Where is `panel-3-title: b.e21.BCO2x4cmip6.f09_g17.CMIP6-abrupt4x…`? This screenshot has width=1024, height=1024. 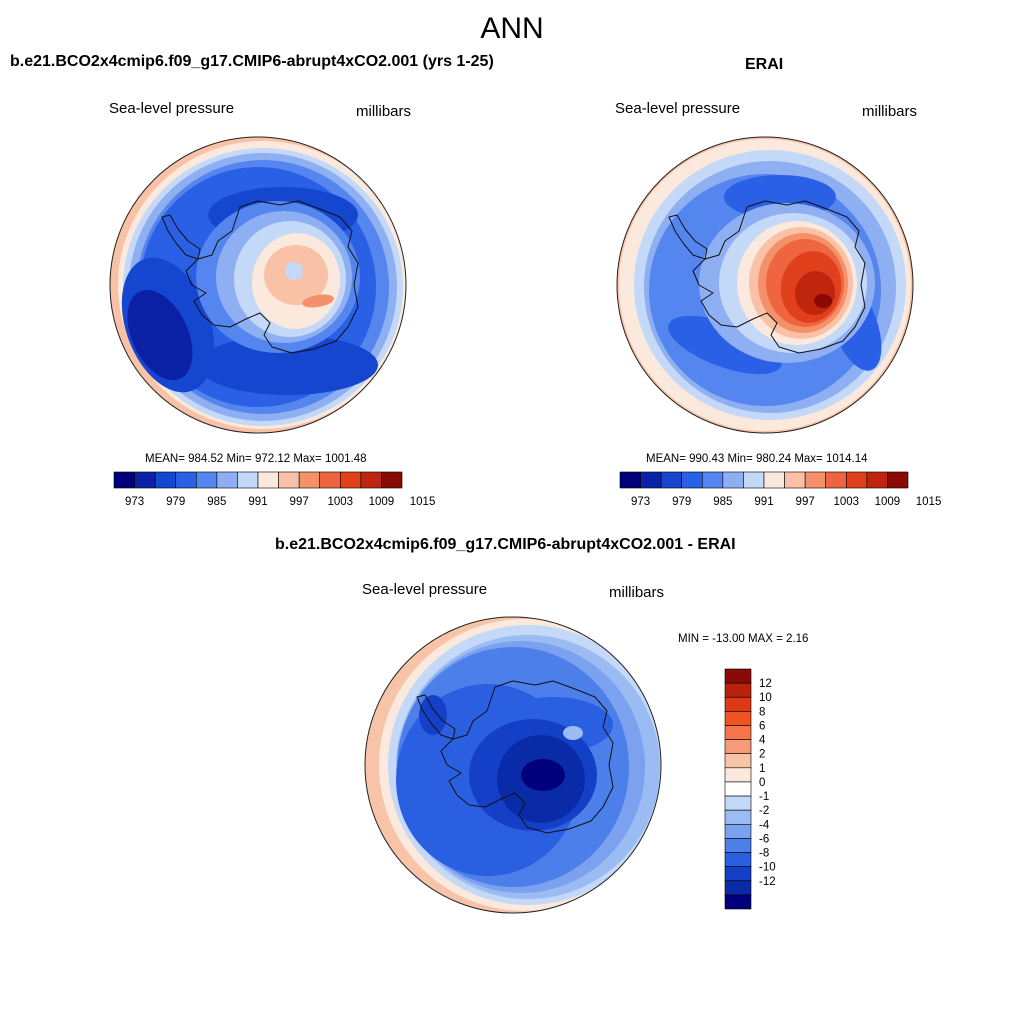 panel-3-title: b.e21.BCO2x4cmip6.f09_g17.CMIP6-abrupt4x… is located at coordinates (505, 544).